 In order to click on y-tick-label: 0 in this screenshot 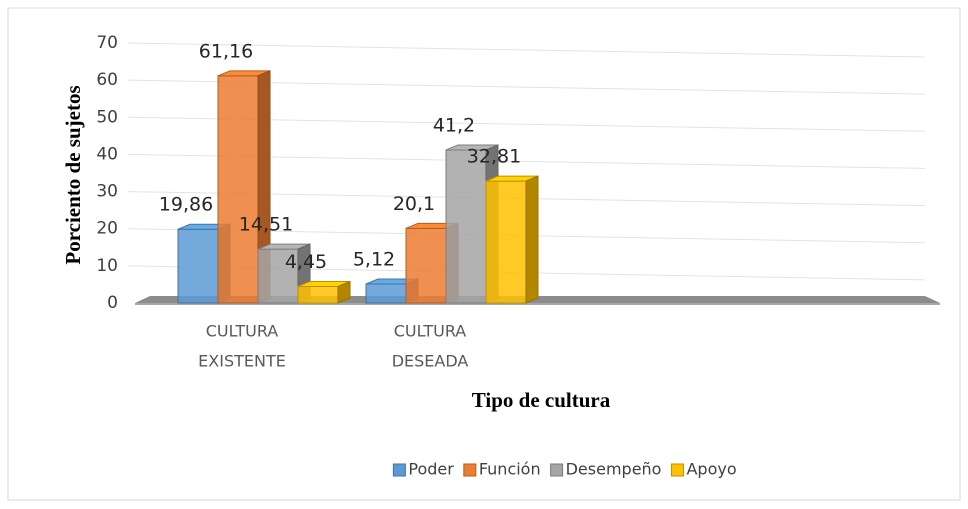, I will do `click(112, 303)`.